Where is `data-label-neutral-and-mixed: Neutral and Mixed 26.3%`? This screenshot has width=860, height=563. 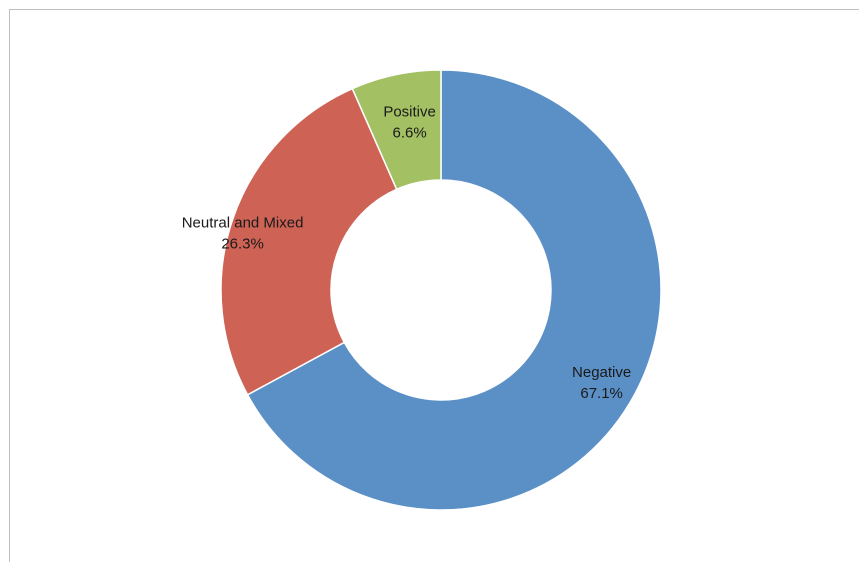
data-label-neutral-and-mixed: Neutral and Mixed 26.3% is located at coordinates (243, 233).